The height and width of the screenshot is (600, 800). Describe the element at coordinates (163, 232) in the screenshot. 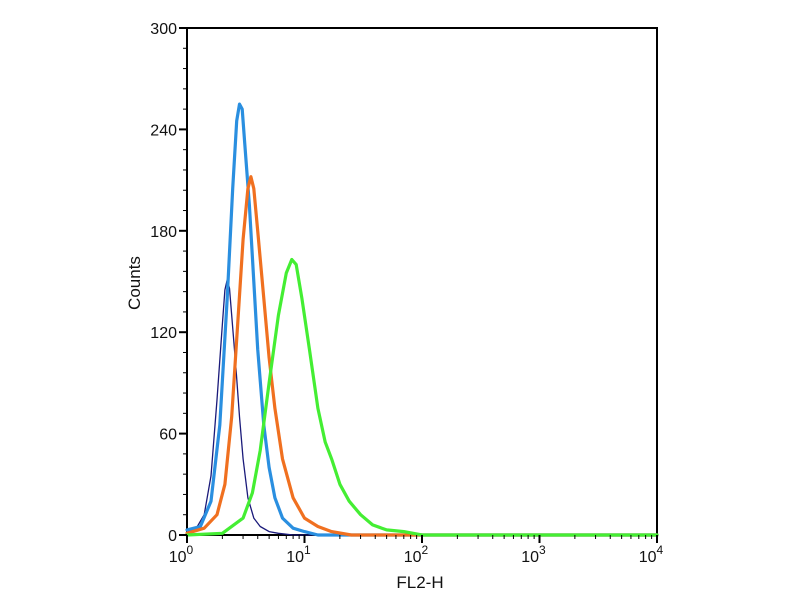

I see `y-tick-label: 180` at that location.